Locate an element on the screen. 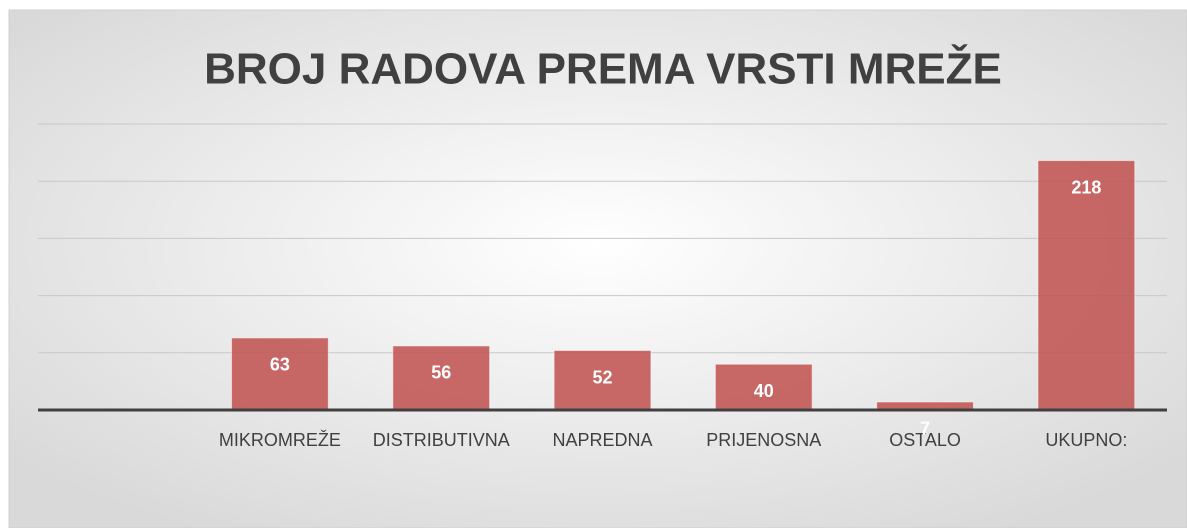  data-label: 40 is located at coordinates (764, 391).